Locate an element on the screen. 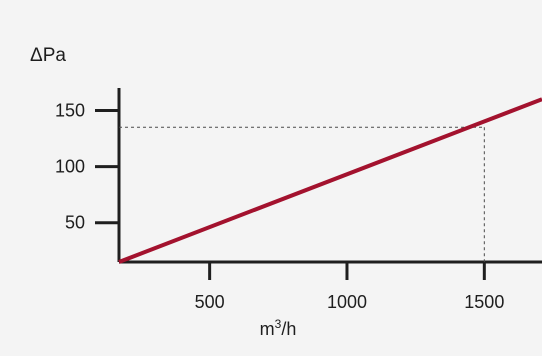  x-tick-label: 1500 is located at coordinates (484, 302).